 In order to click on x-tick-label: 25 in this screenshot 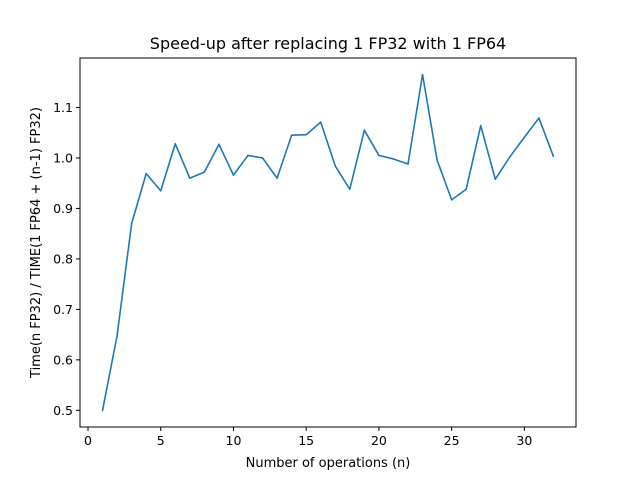, I will do `click(452, 440)`.